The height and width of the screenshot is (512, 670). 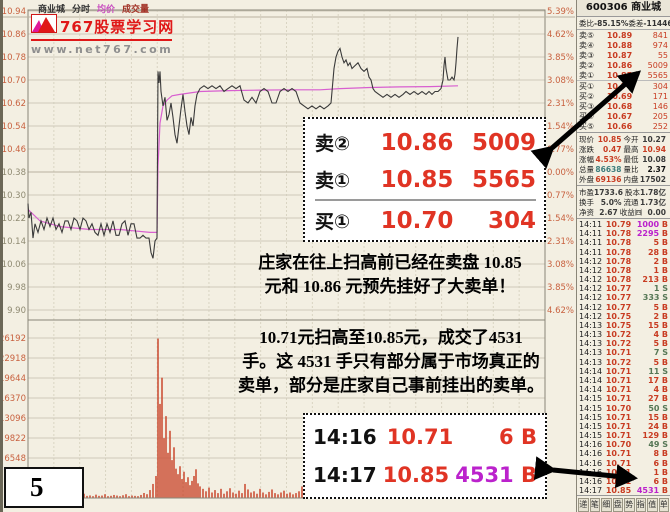 What do you see at coordinates (623, 86) in the screenshot?
I see `bid-row: 买① 10.70 304` at bounding box center [623, 86].